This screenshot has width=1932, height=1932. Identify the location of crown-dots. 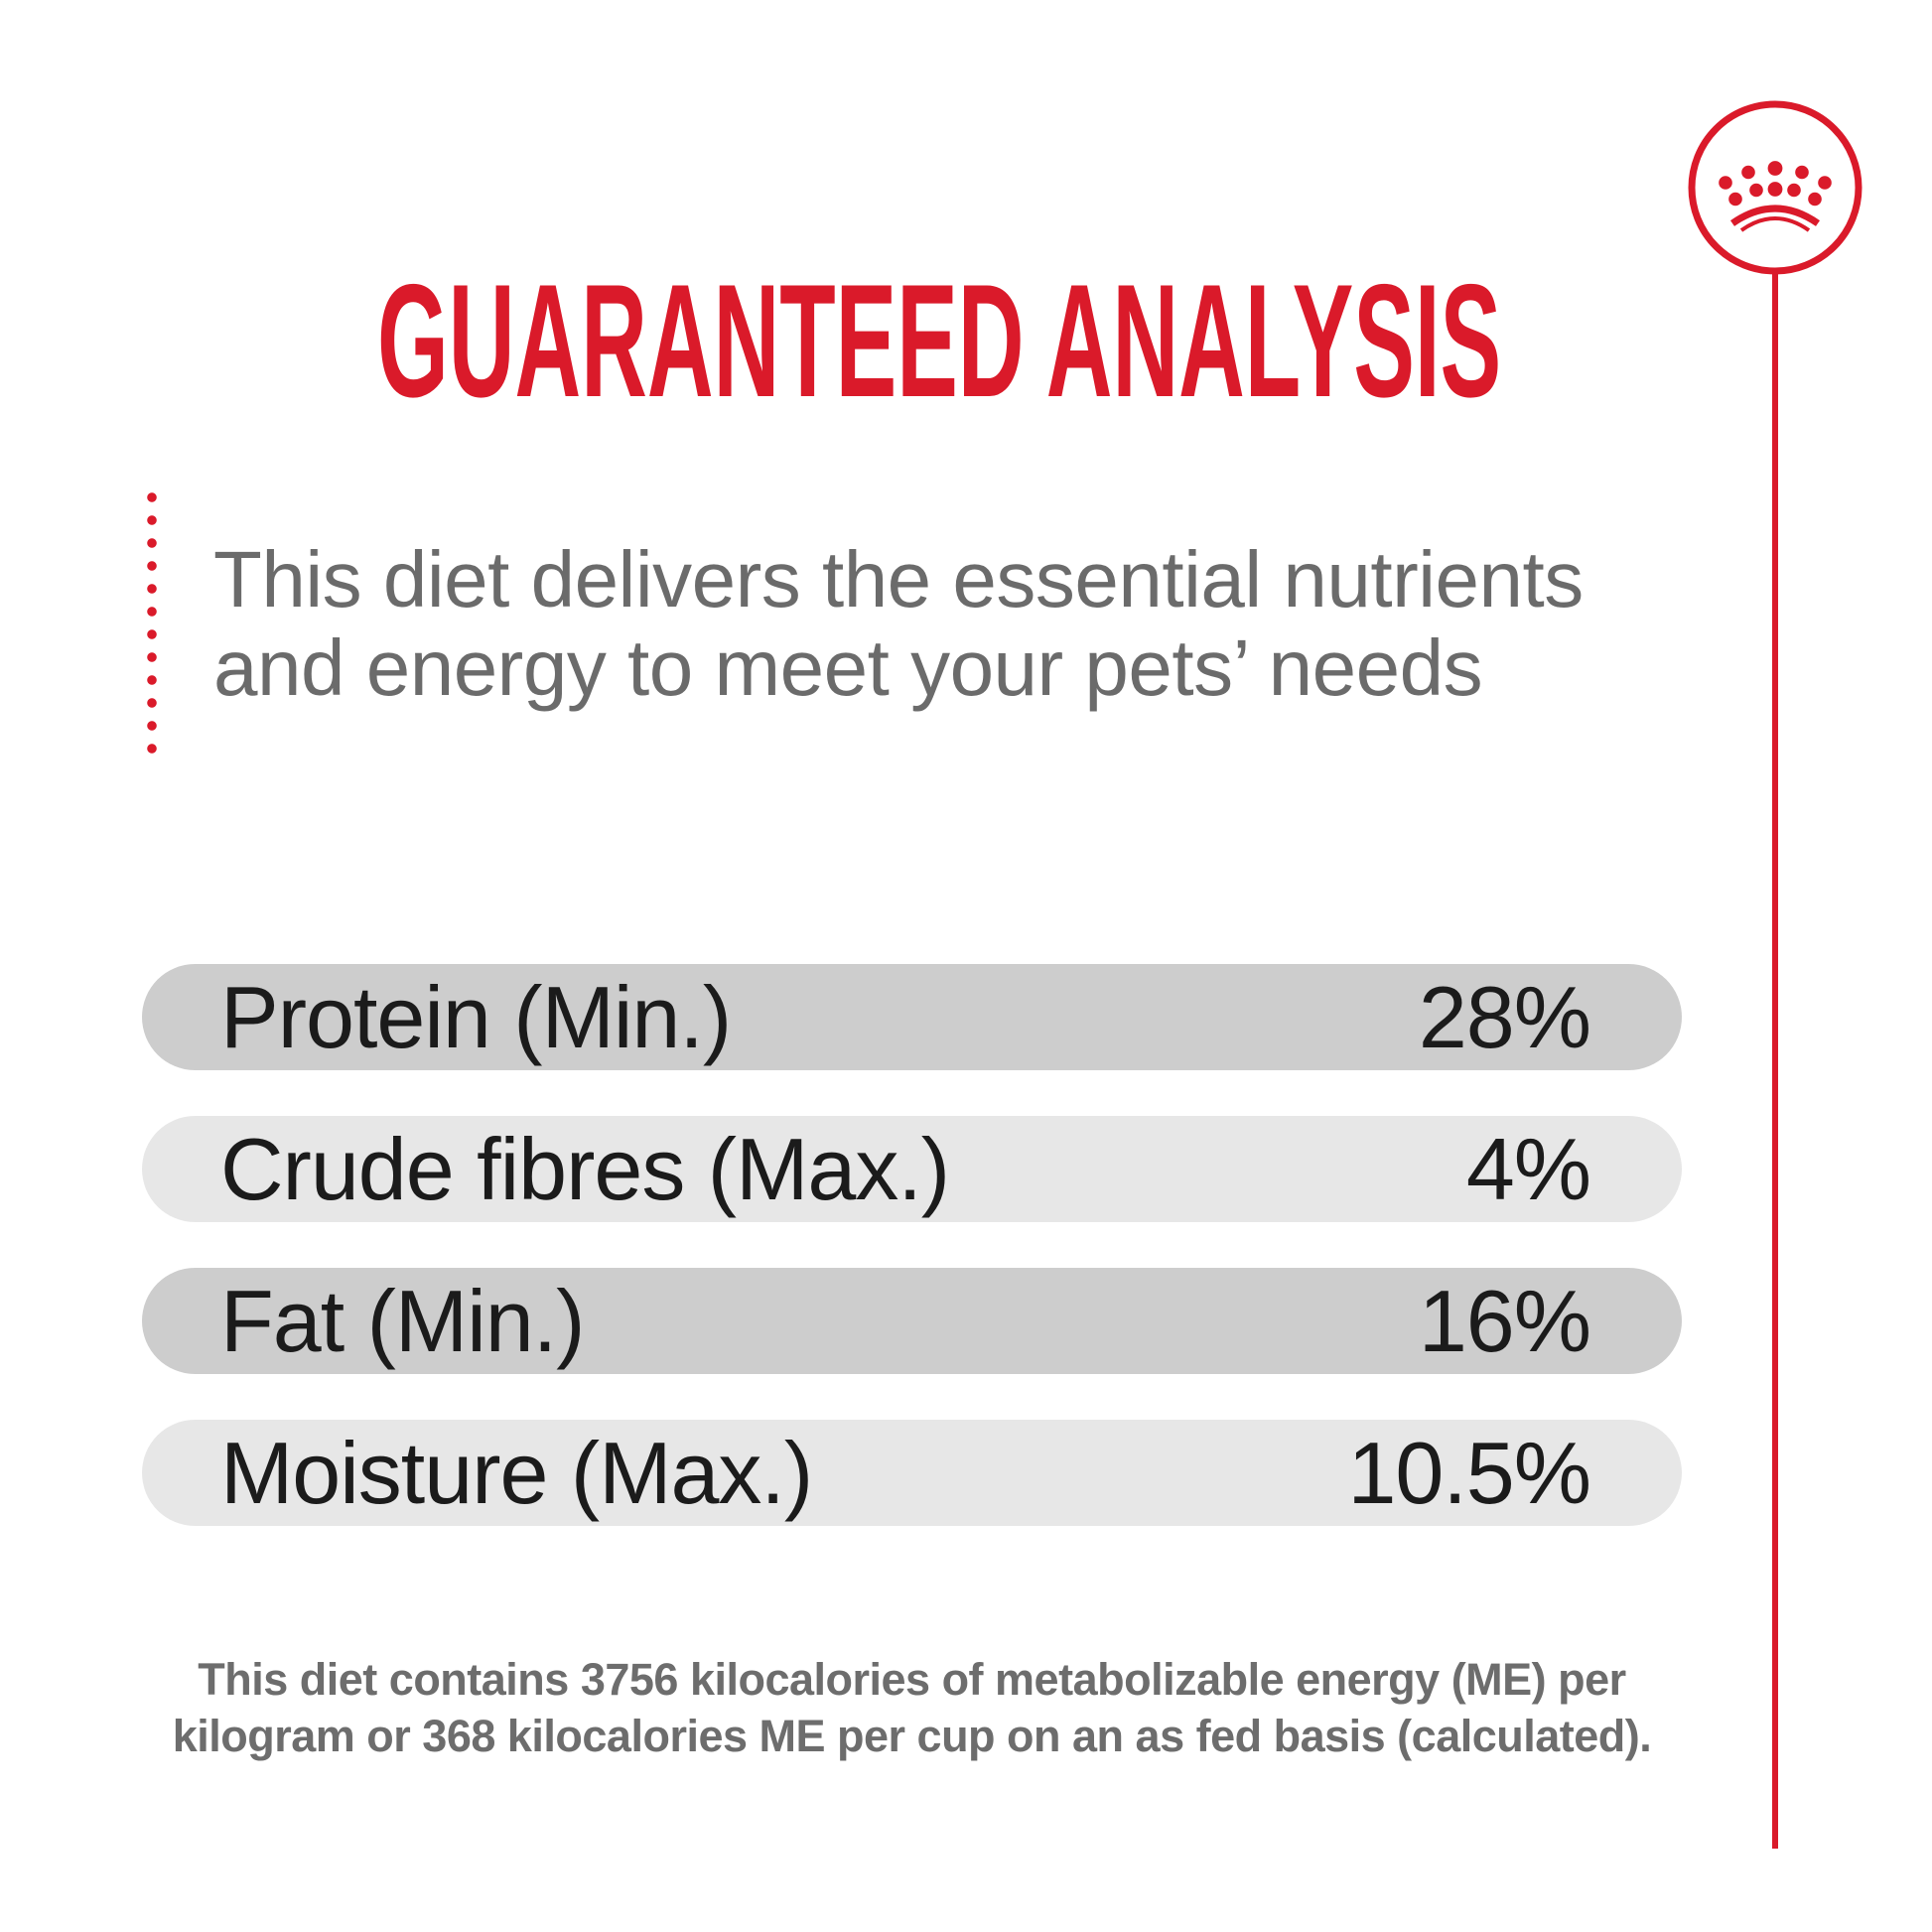
(1775, 184).